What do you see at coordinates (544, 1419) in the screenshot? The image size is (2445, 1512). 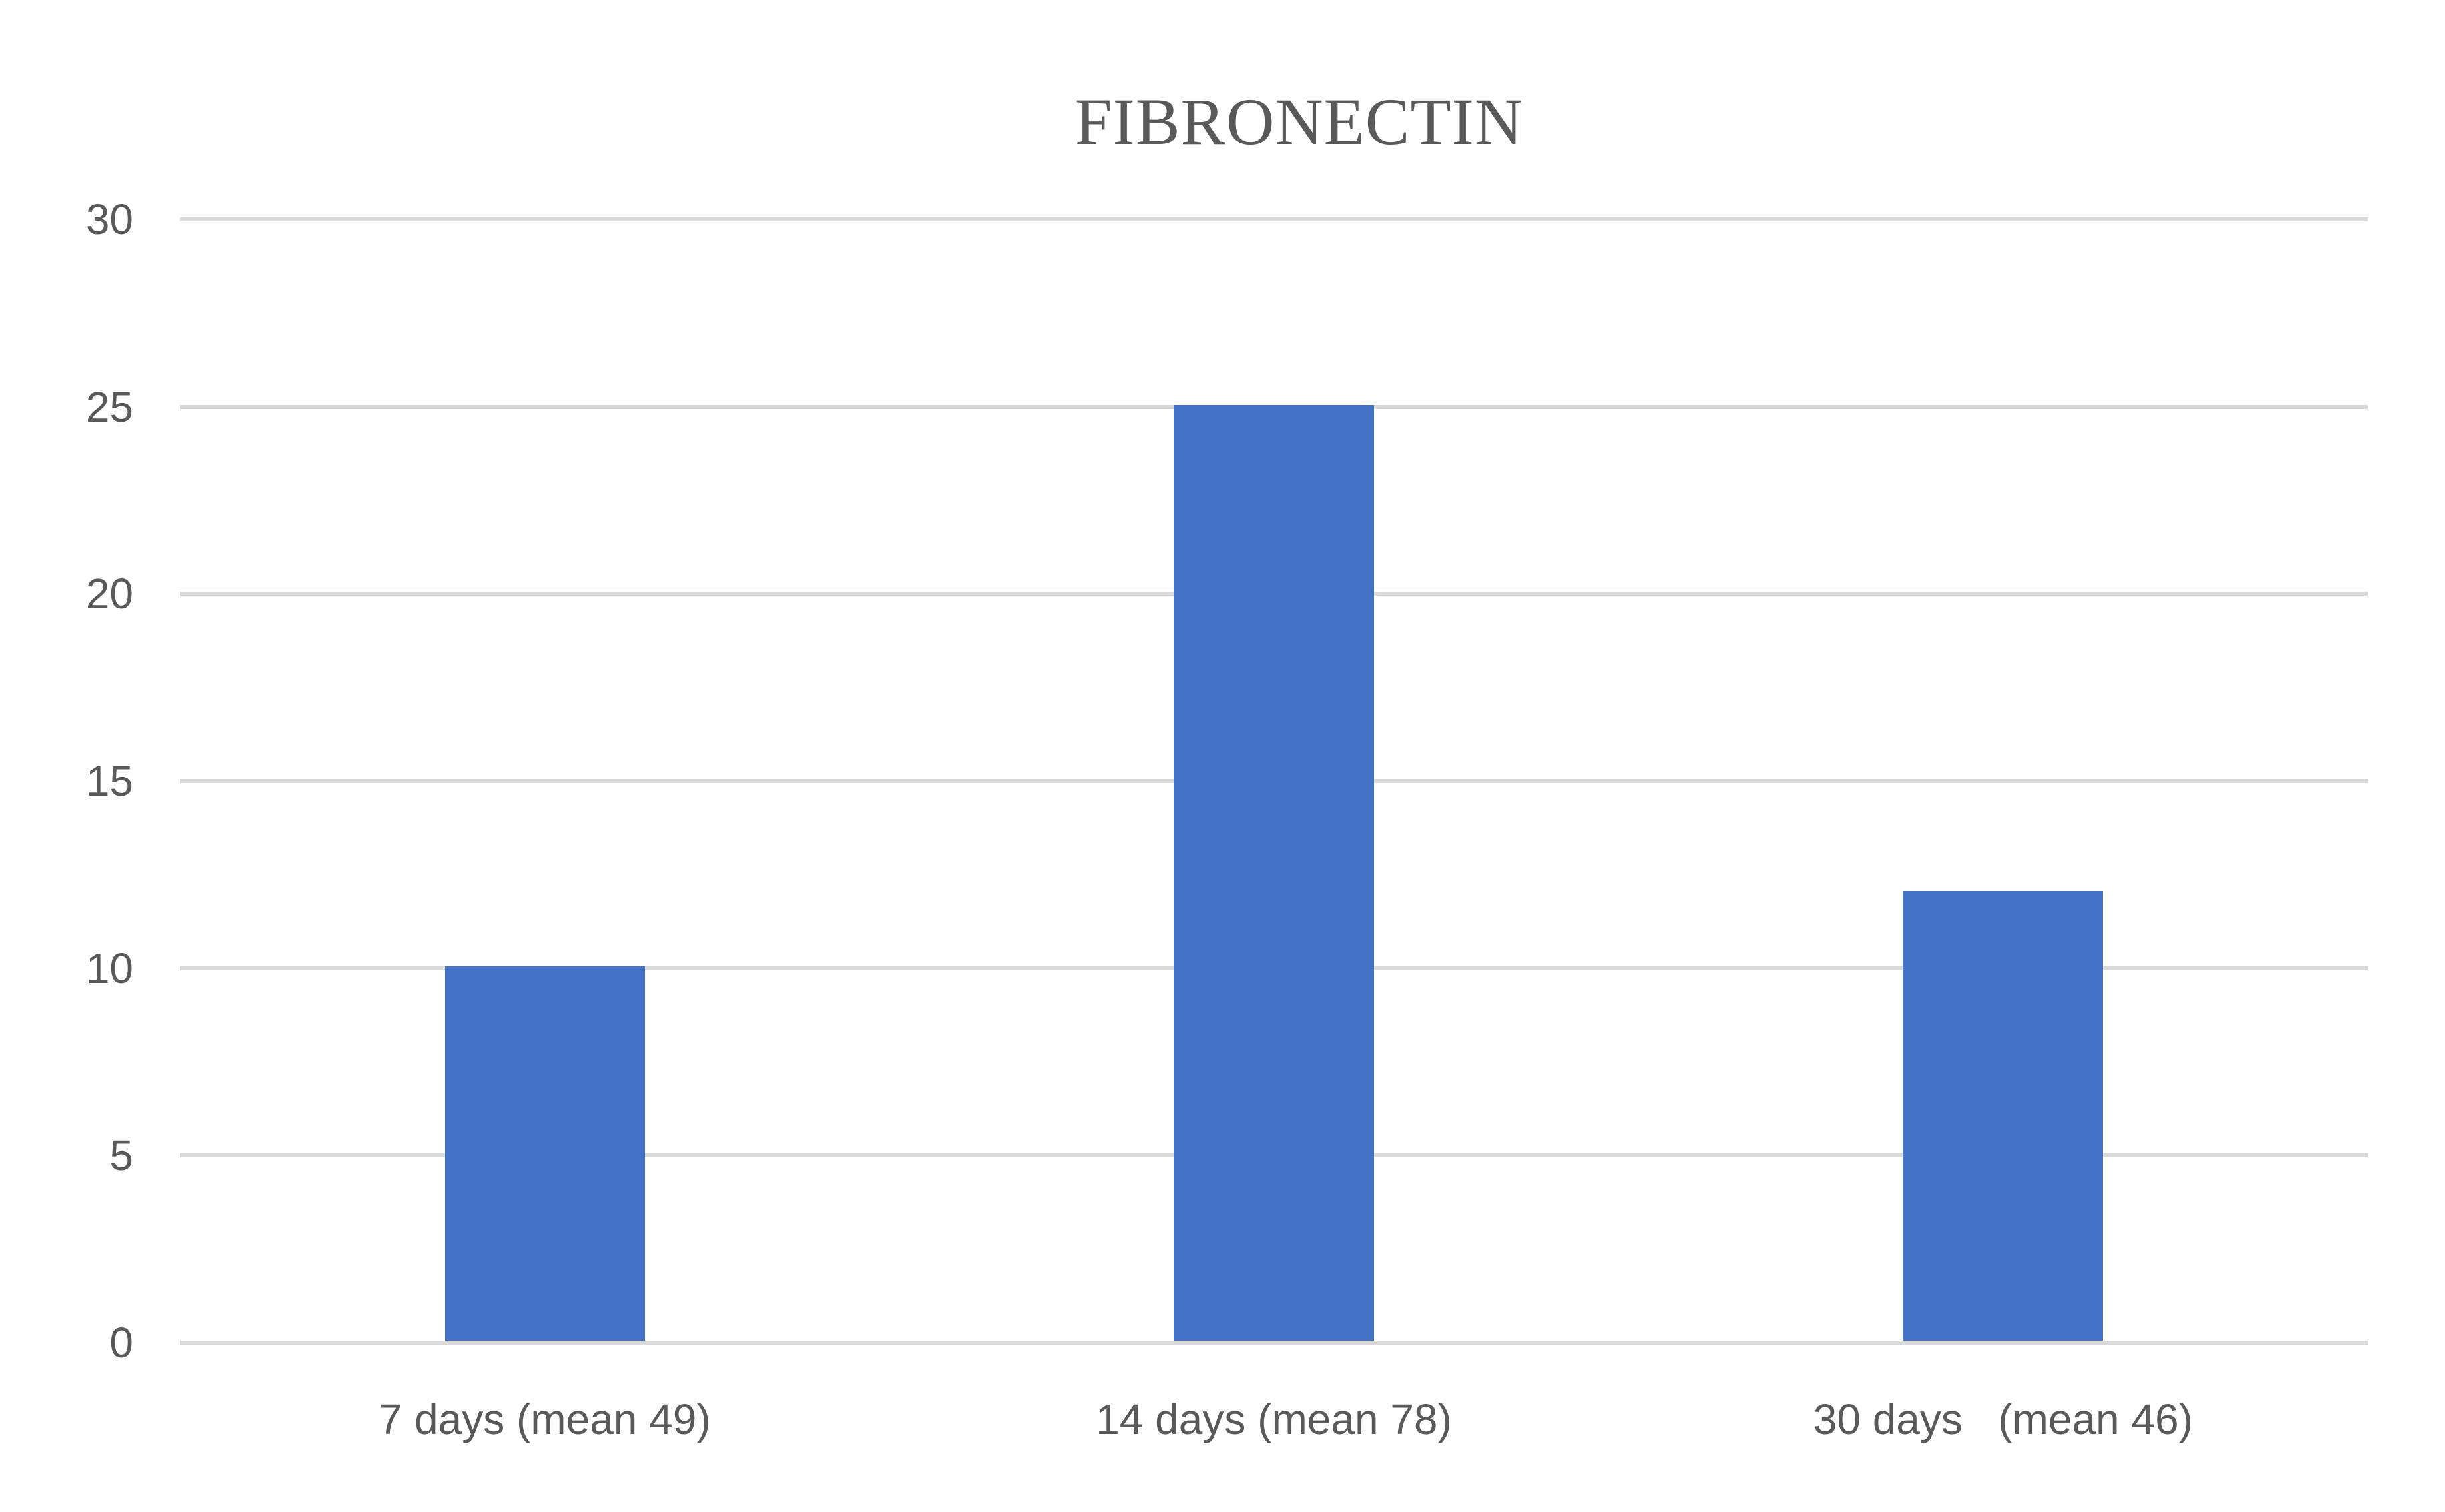 I see `x-axis-label-1: 7 days (mean 49)` at bounding box center [544, 1419].